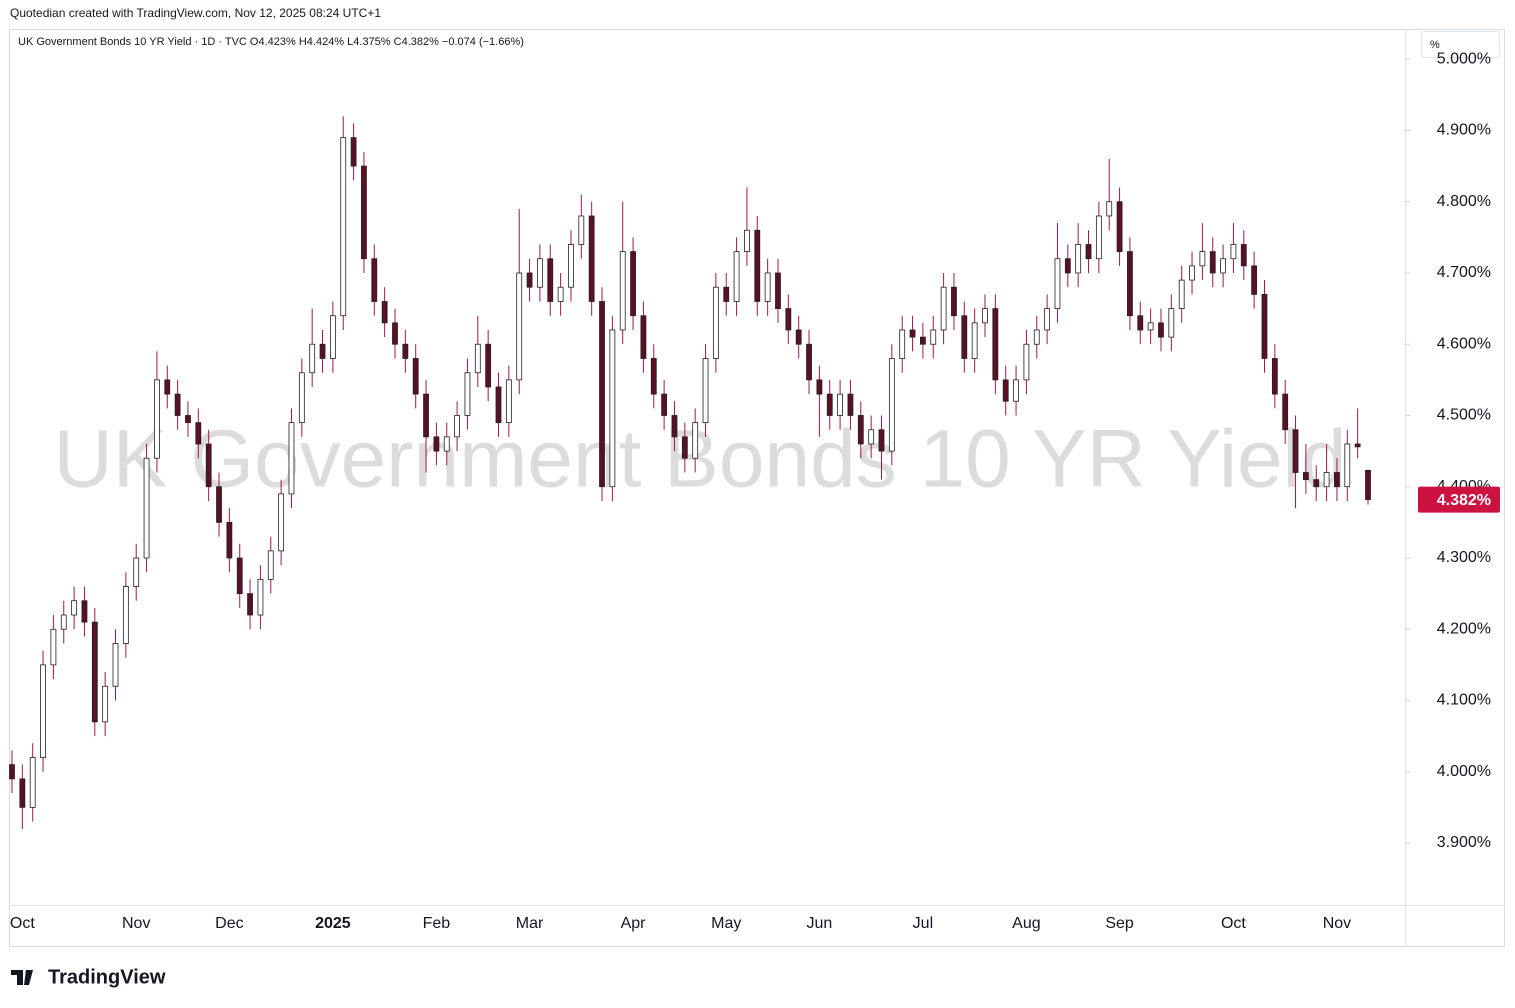 Image resolution: width=1515 pixels, height=1008 pixels. I want to click on x-tick-label: Mar, so click(530, 923).